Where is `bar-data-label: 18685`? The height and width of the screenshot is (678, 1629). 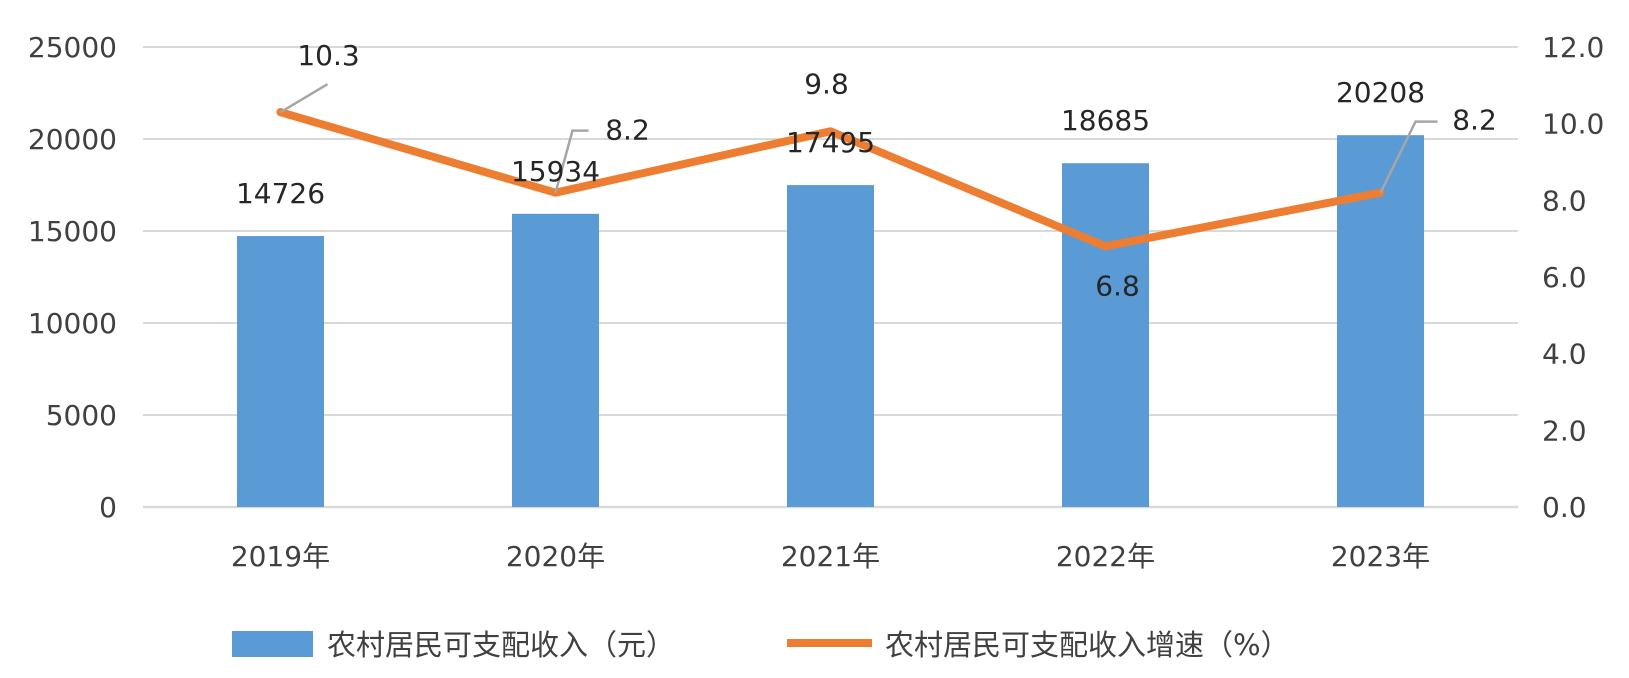 bar-data-label: 18685 is located at coordinates (1105, 120).